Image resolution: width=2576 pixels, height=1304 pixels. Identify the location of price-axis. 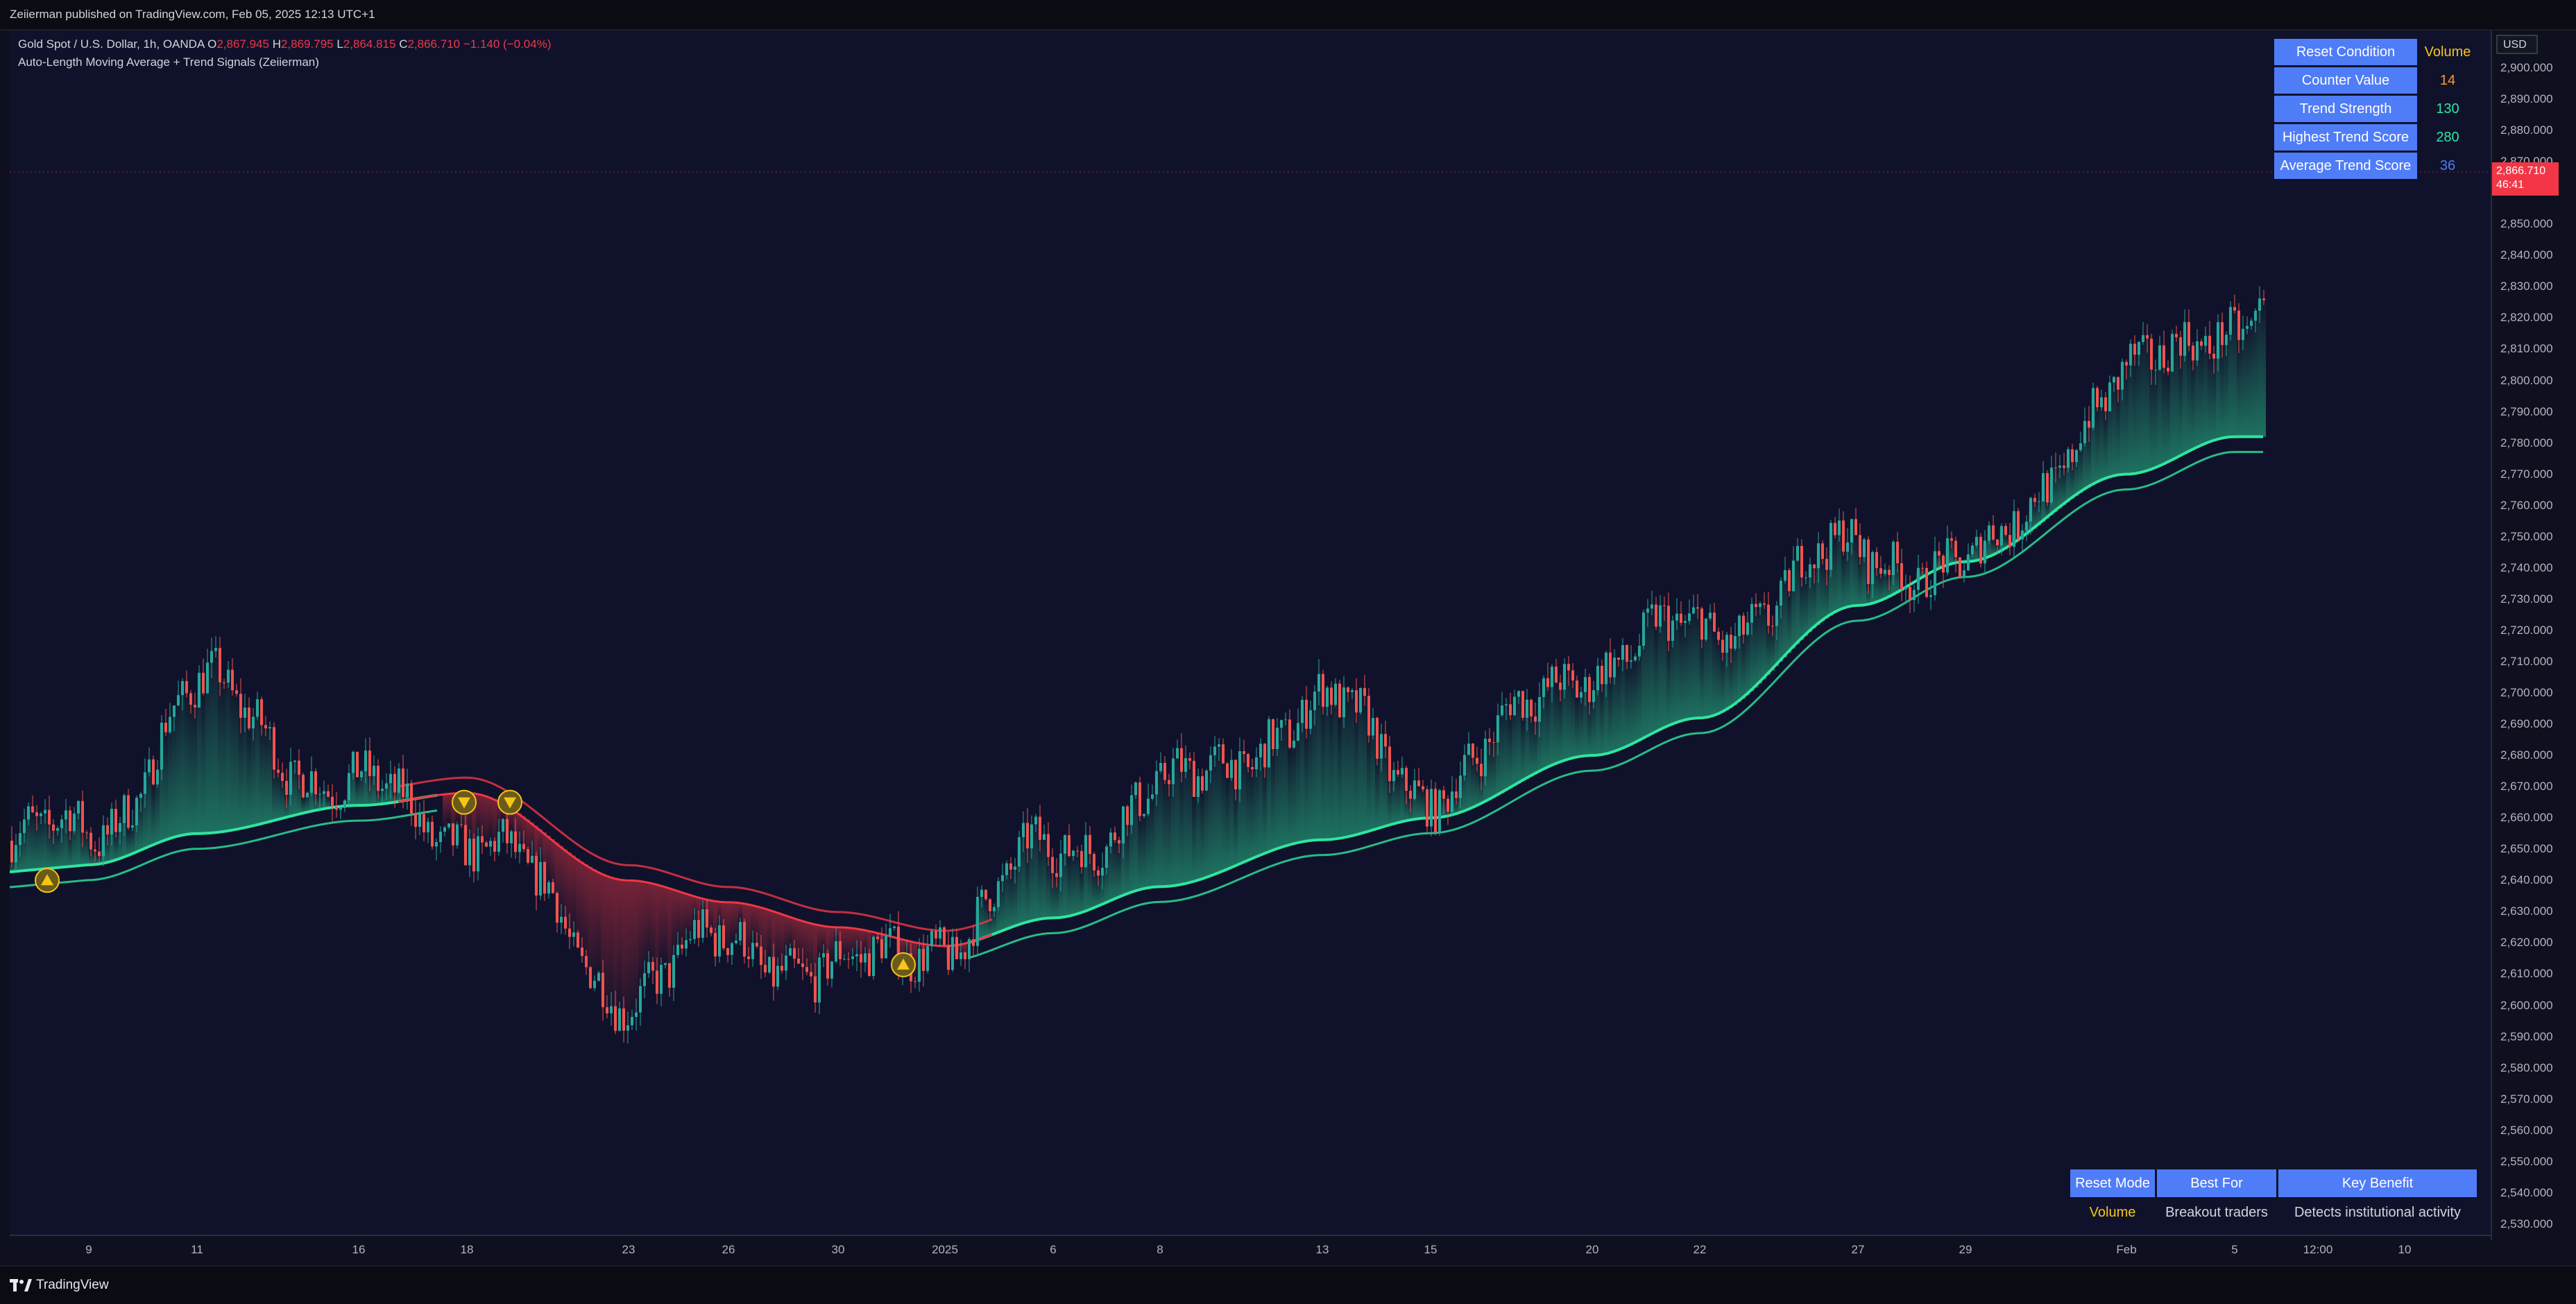
(2533, 635).